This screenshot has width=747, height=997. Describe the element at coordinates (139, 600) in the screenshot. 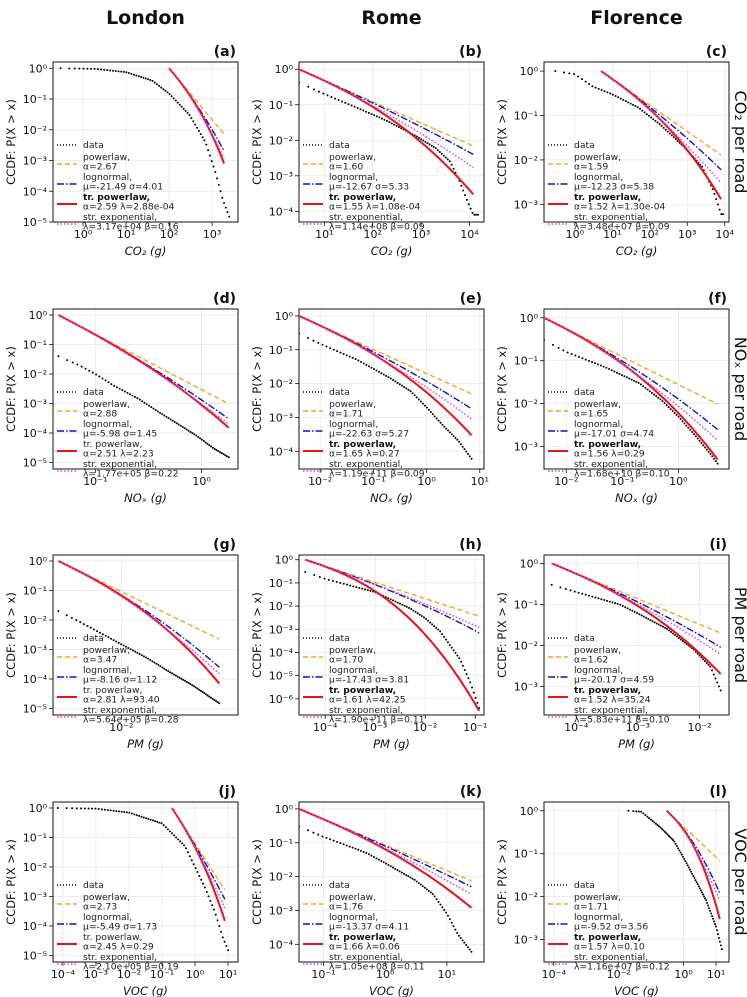

I see `powerlaw-fit-line` at that location.